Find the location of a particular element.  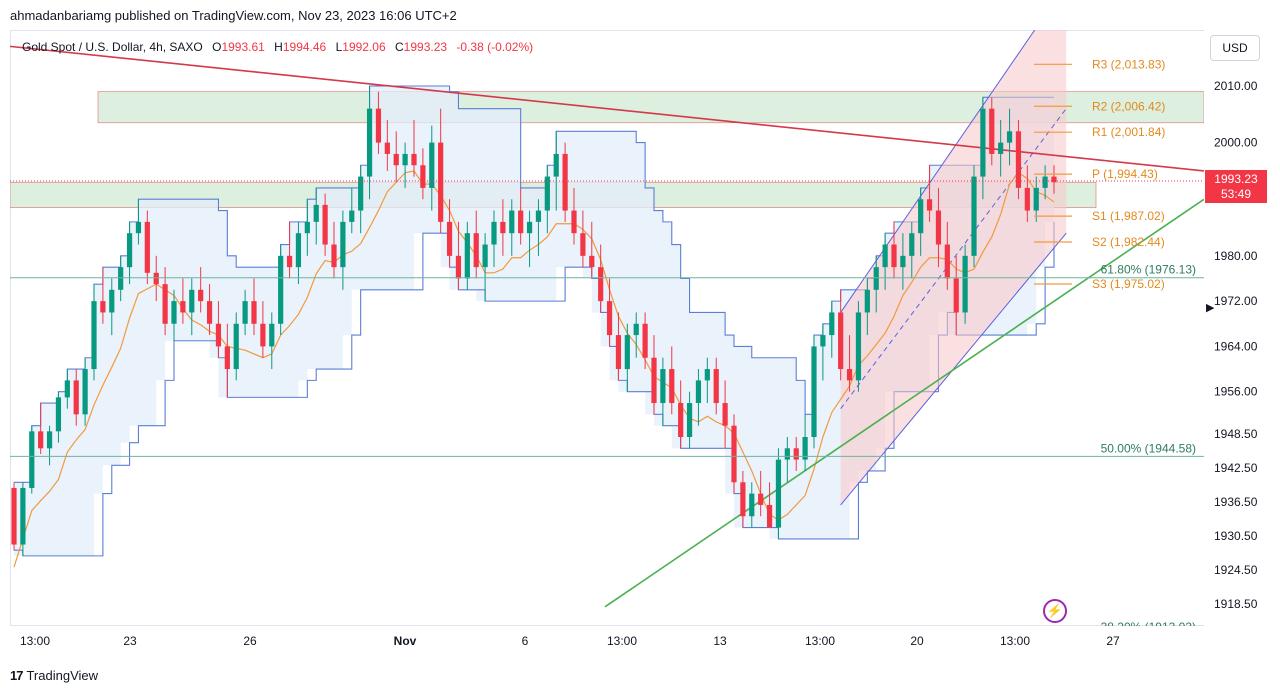

y-axis-tick: 1936.50 is located at coordinates (1236, 502).